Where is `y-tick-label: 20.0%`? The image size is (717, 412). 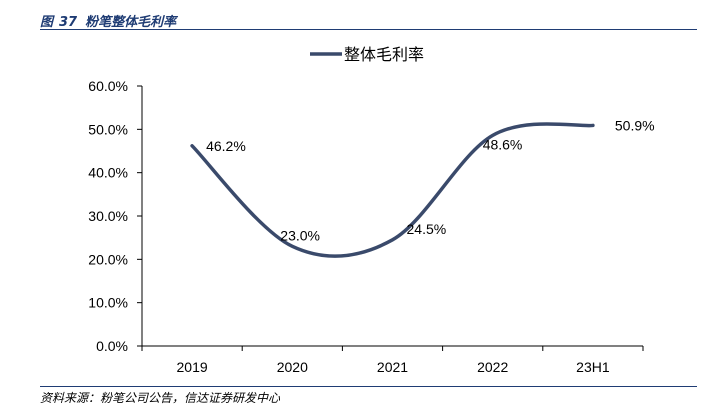
y-tick-label: 20.0% is located at coordinates (108, 259).